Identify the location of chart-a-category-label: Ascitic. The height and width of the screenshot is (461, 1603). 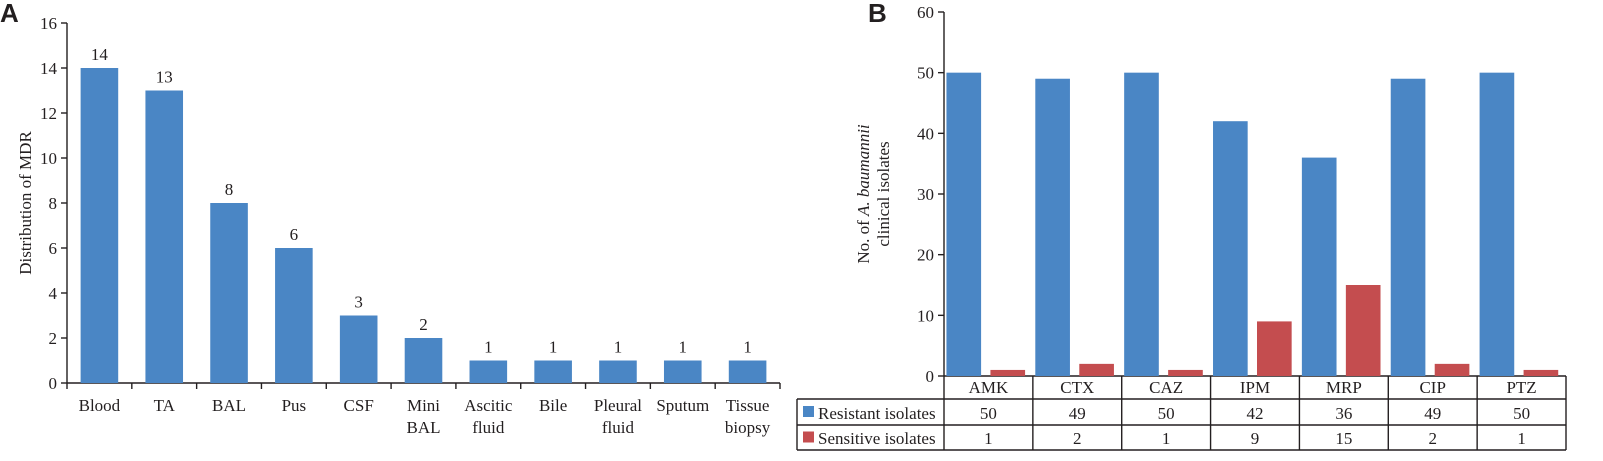
(488, 405).